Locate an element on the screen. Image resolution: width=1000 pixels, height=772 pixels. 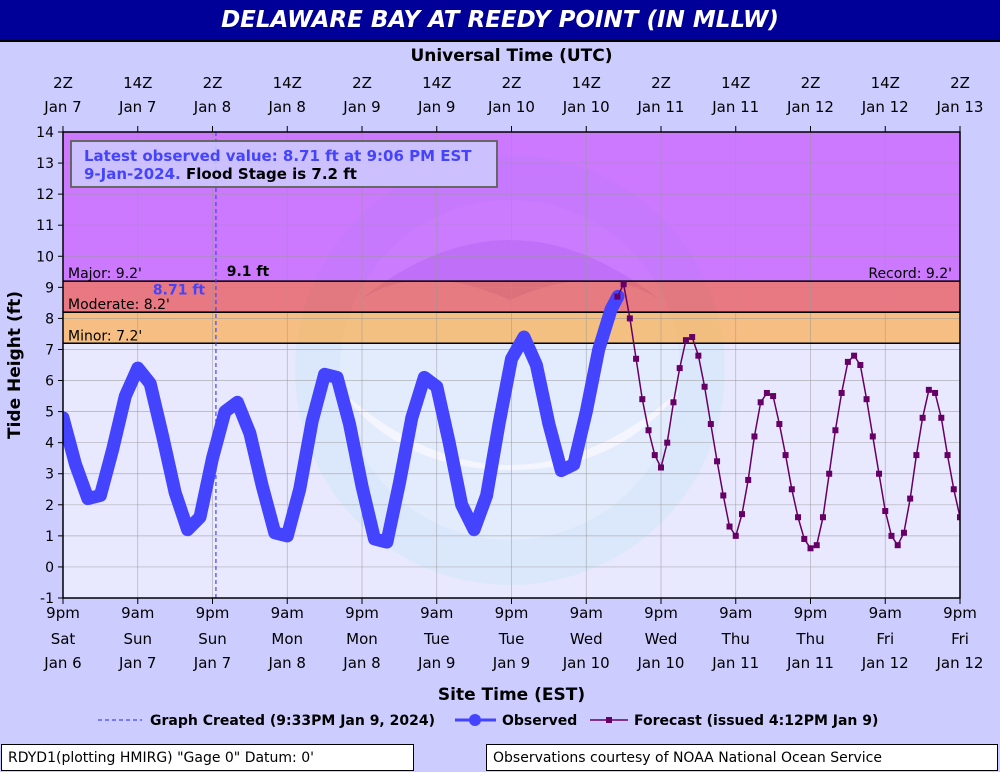
top-tick-label-date: Jan 13 is located at coordinates (960, 107).